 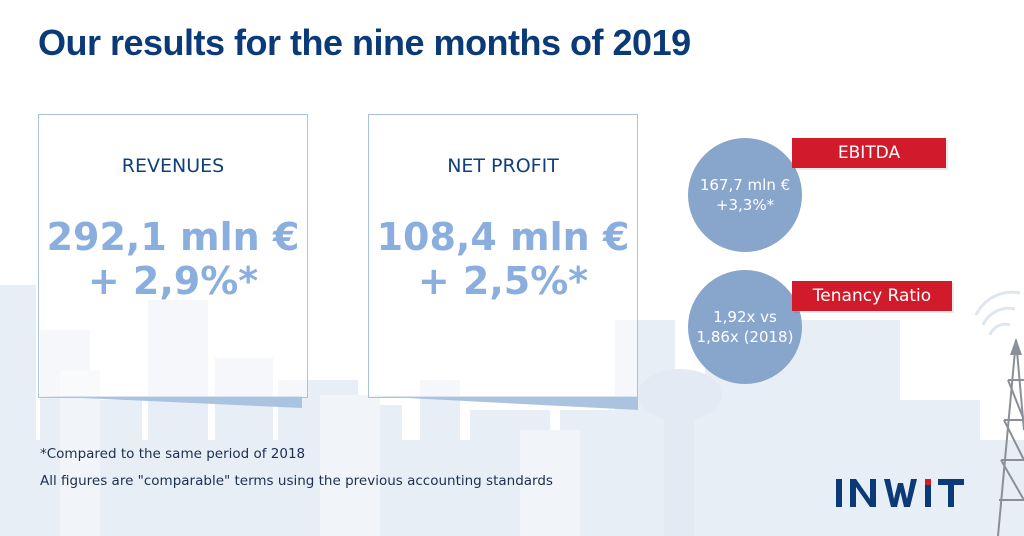 What do you see at coordinates (503, 237) in the screenshot?
I see `net-profit-value: 108,4 mln €` at bounding box center [503, 237].